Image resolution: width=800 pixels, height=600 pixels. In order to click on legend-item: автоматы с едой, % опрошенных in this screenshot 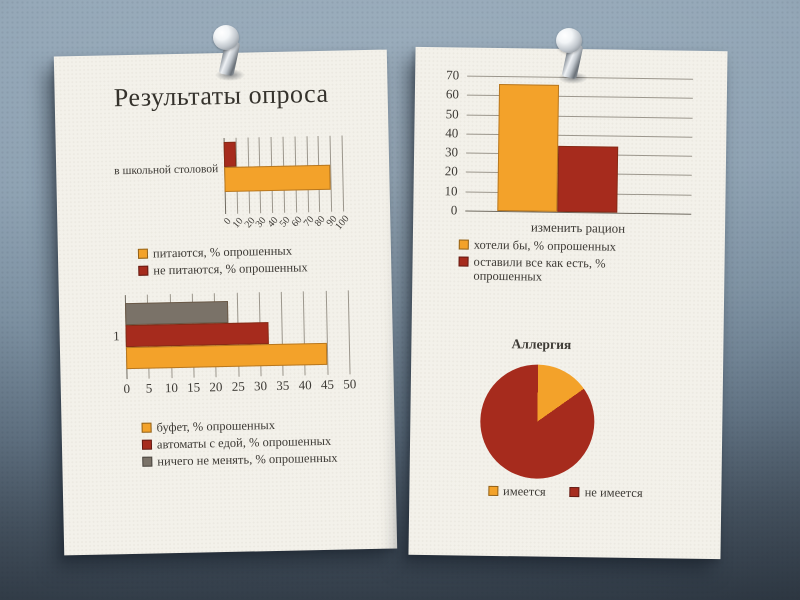, I will do `click(239, 442)`.